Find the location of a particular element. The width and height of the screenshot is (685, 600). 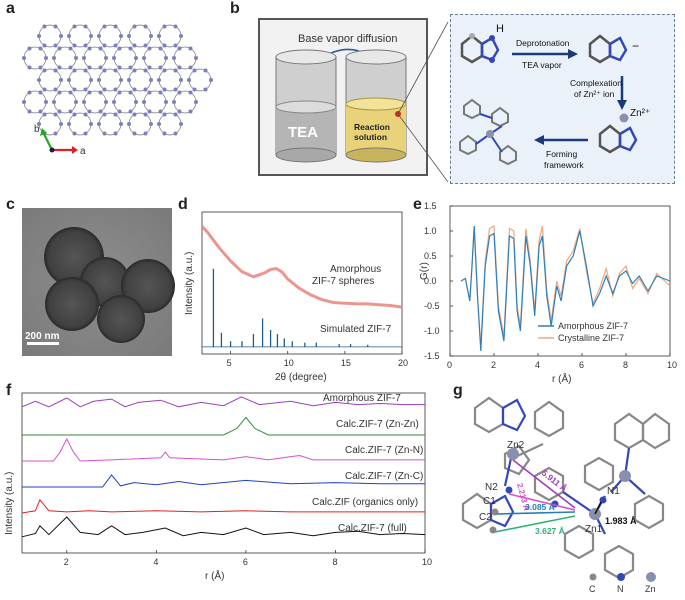

legend-c: C is located at coordinates (592, 589).